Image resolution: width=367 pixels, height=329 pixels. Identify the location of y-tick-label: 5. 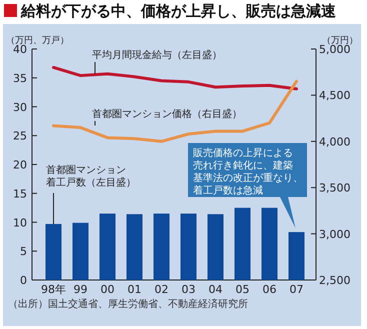
(23, 251).